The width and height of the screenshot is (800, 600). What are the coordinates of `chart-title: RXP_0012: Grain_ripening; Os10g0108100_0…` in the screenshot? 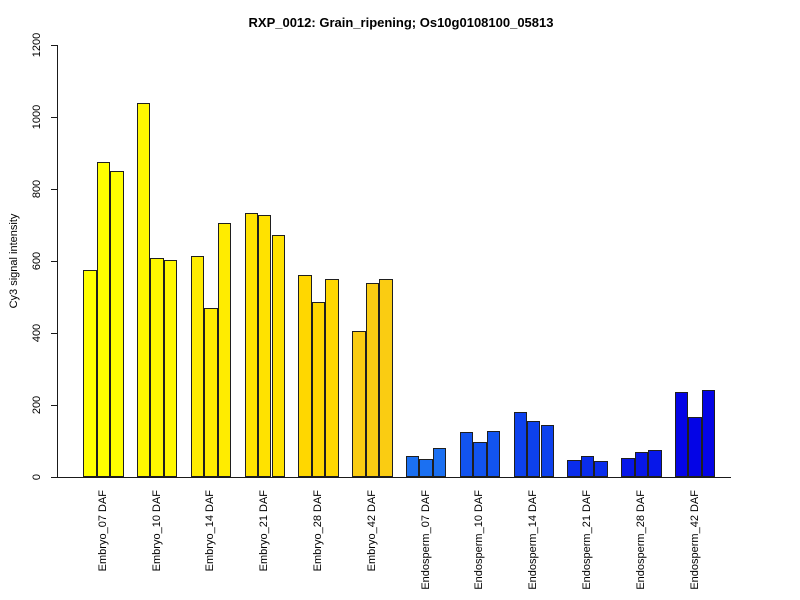 It's located at (401, 22).